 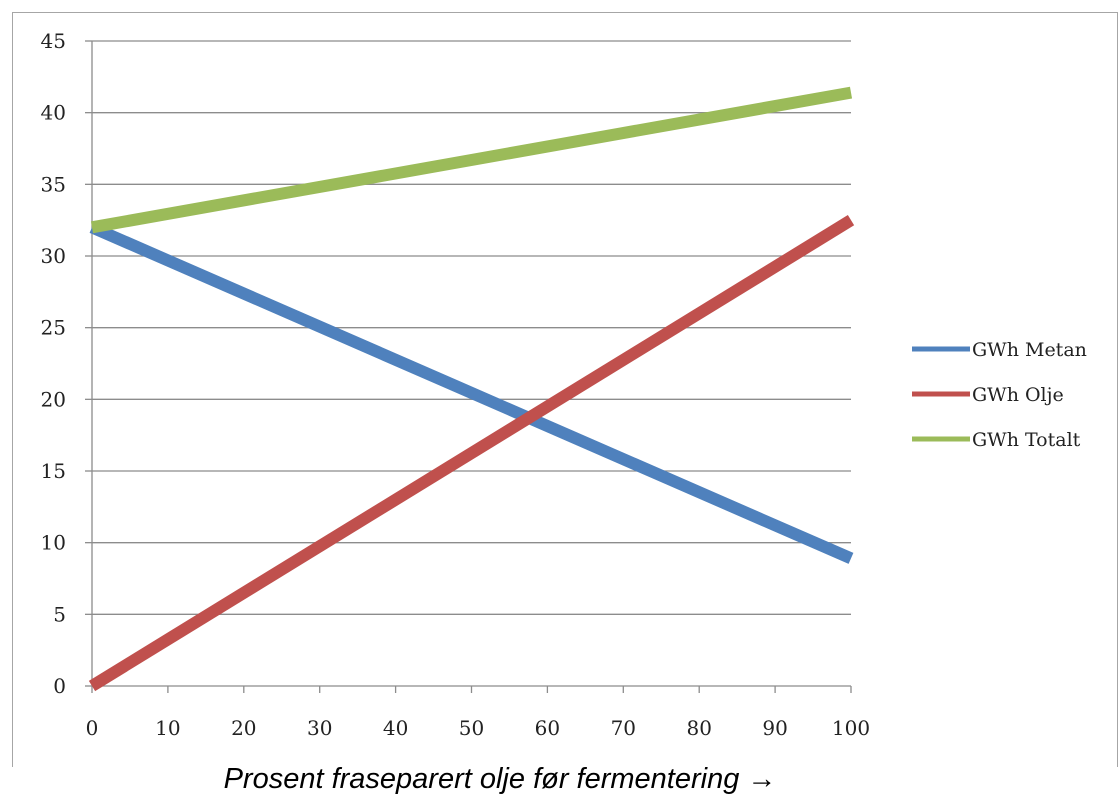 I want to click on y-tick-label: 20, so click(x=53, y=399).